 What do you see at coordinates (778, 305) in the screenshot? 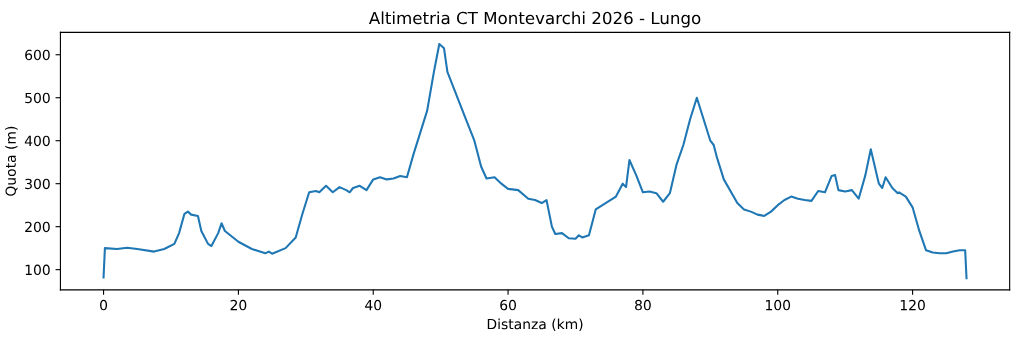
I see `x-tick-label: 100` at bounding box center [778, 305].